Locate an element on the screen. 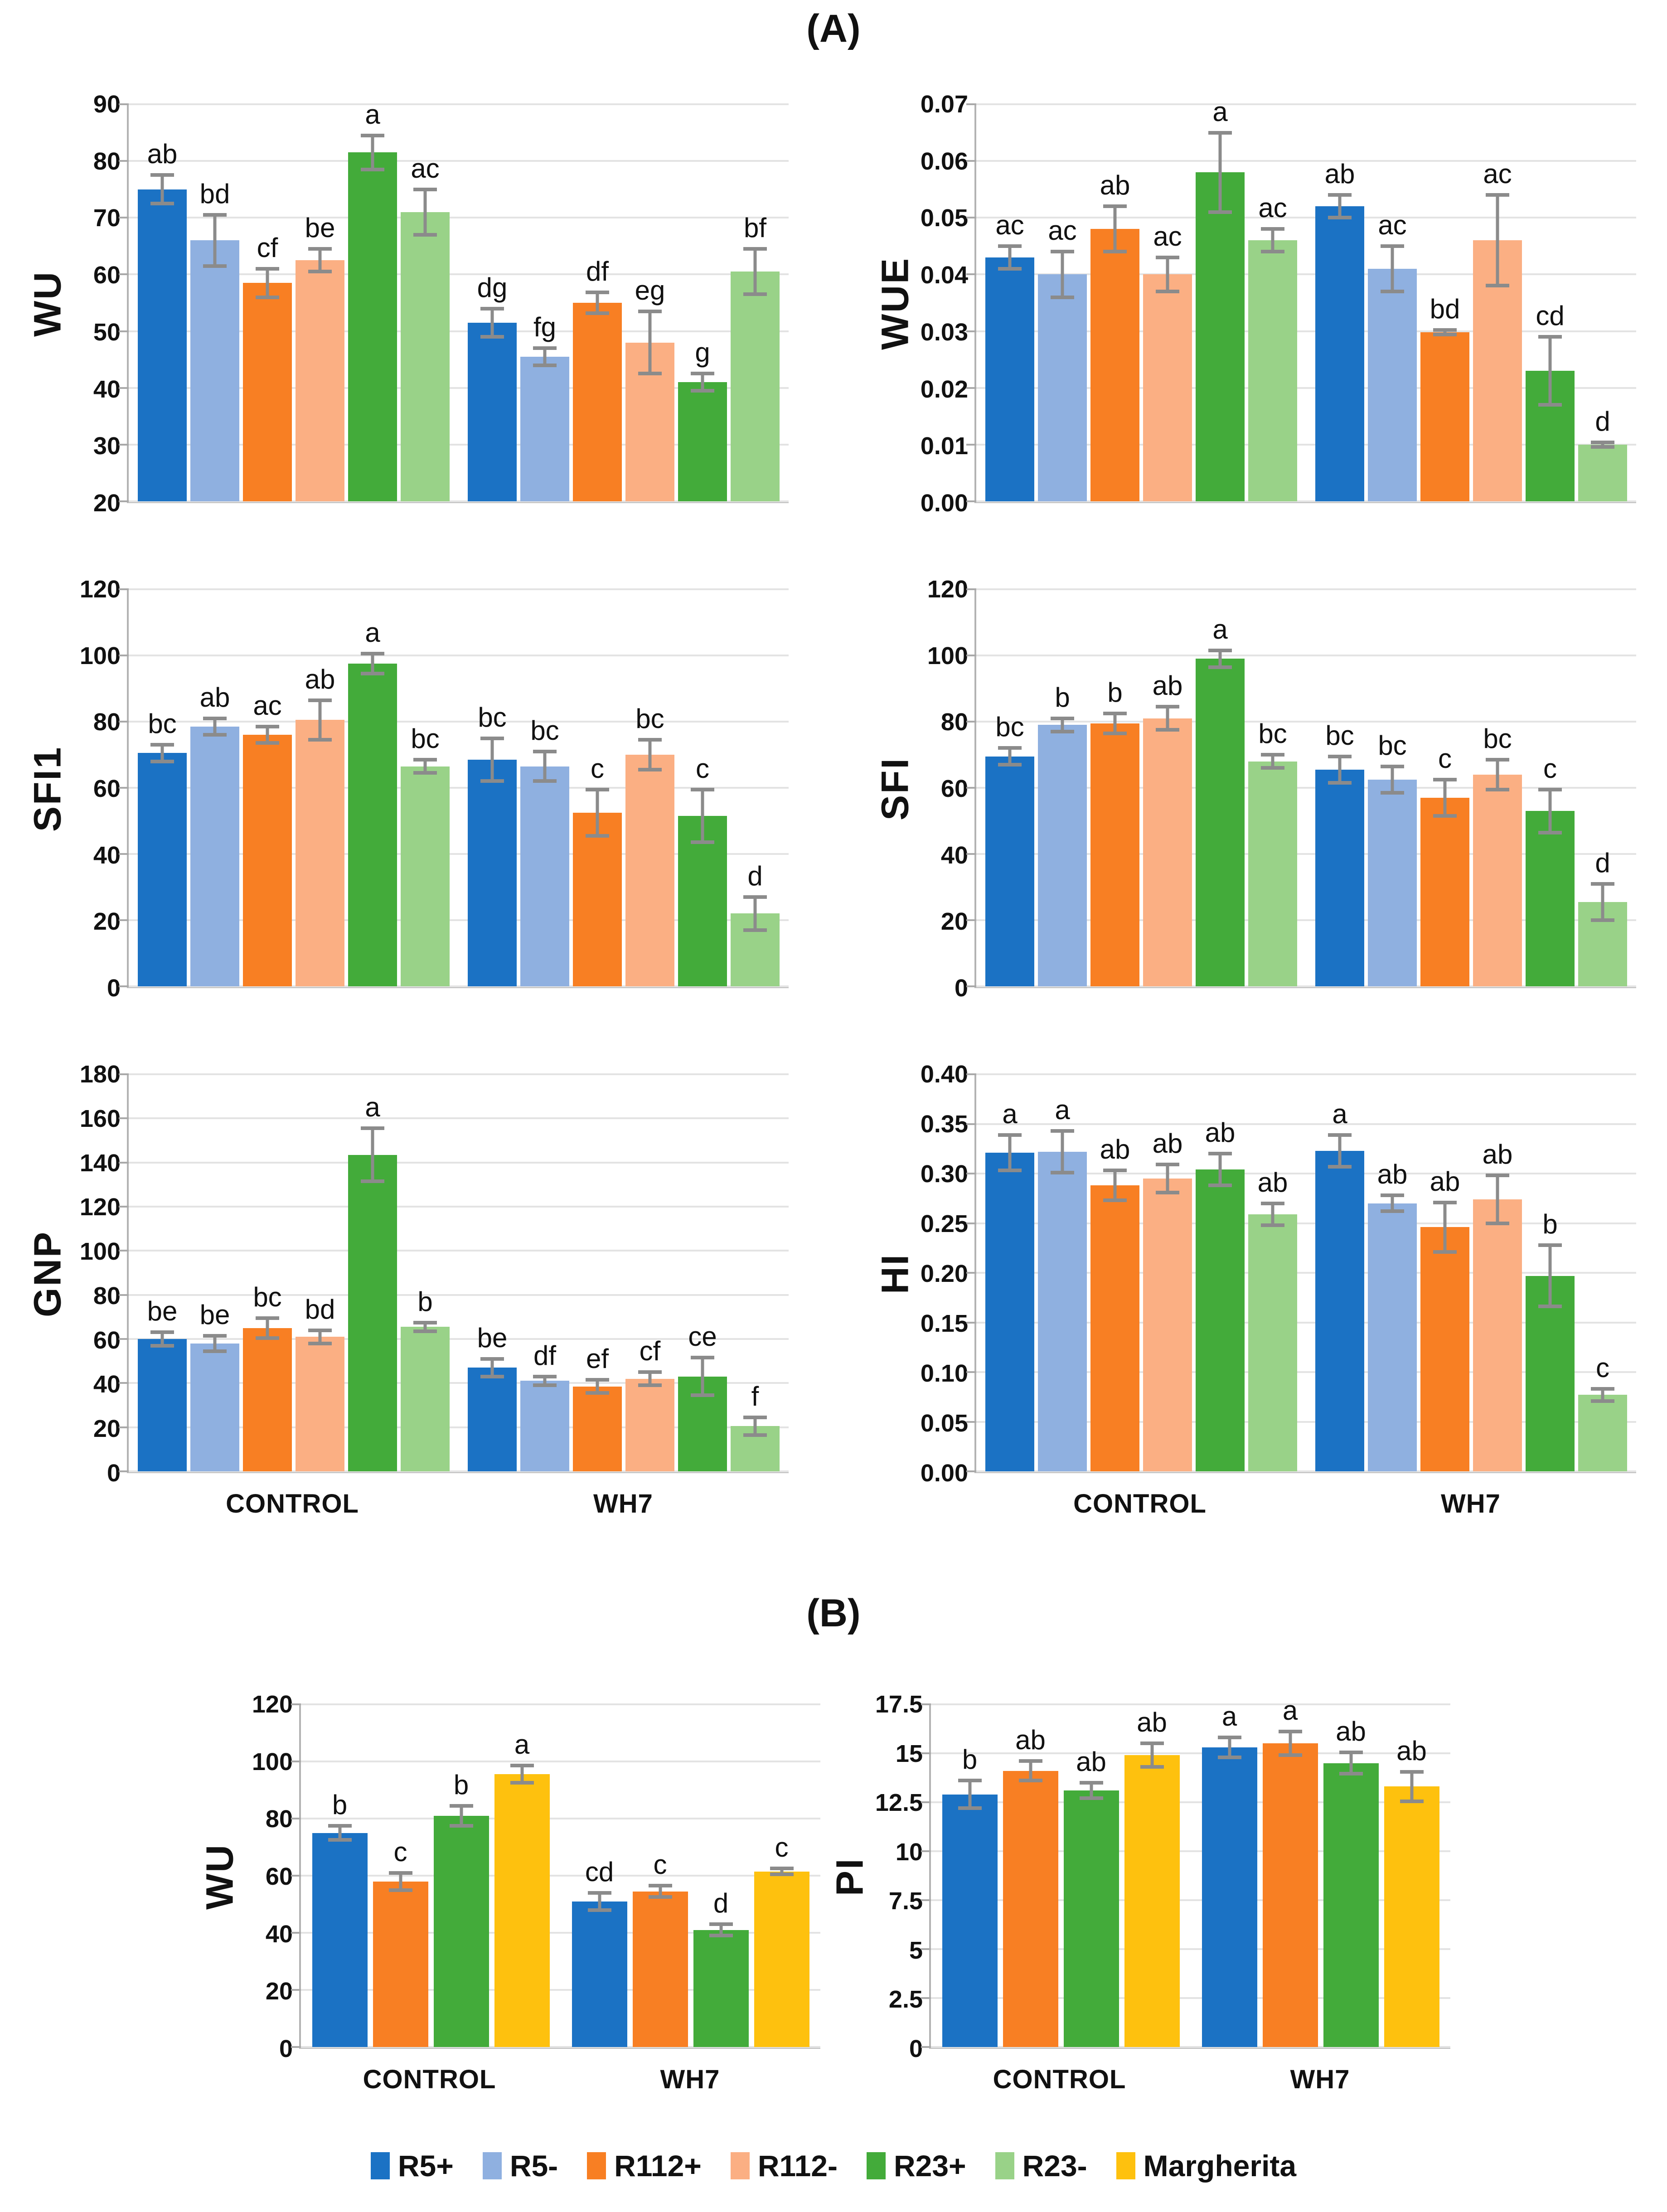  y-axis-title: PI is located at coordinates (849, 1876).